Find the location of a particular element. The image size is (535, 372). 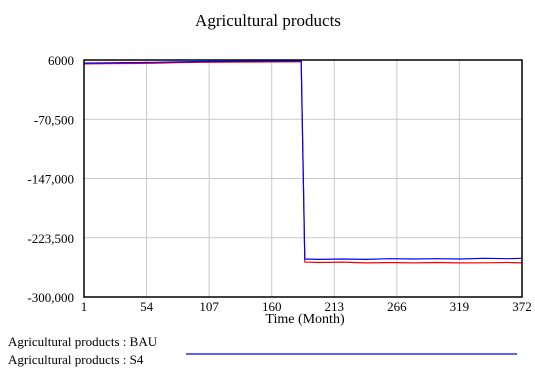

y-tick-label: -70,500 is located at coordinates (54, 119).